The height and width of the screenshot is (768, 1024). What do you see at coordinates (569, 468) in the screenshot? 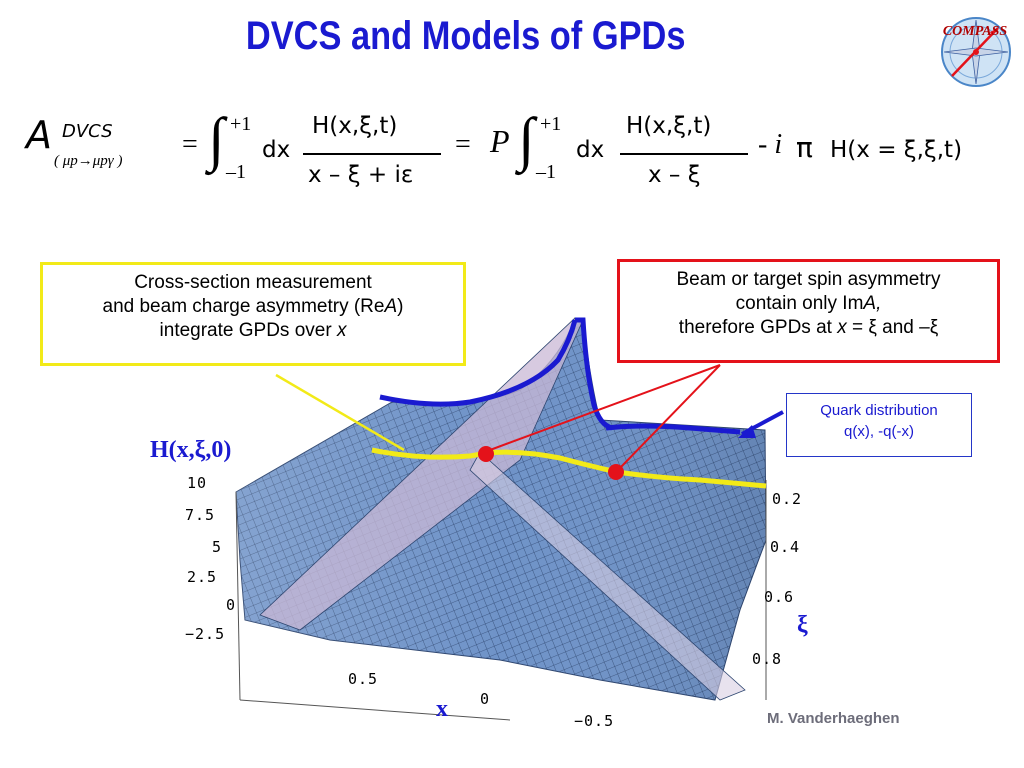
I see `integration-line` at bounding box center [569, 468].